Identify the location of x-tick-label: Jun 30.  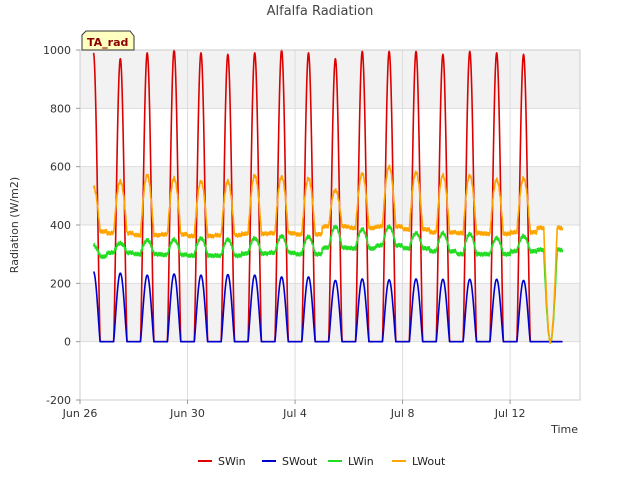
(187, 413).